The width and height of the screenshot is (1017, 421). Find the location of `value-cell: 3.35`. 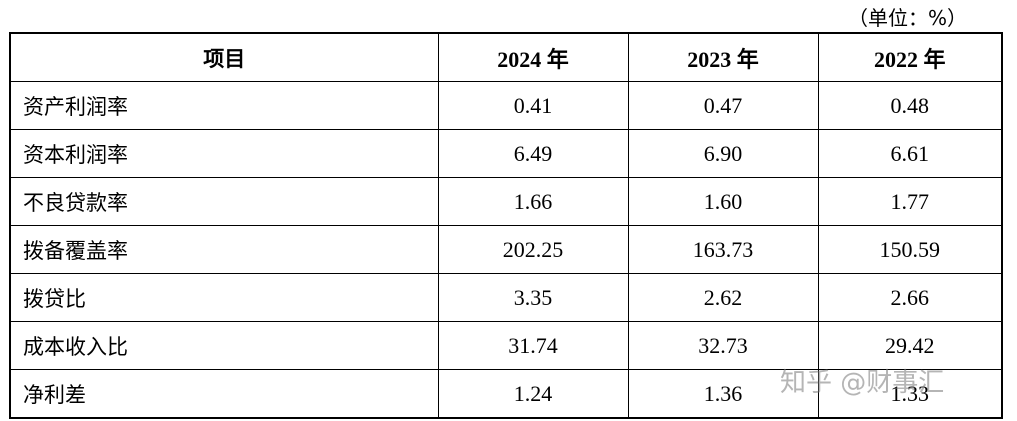

value-cell: 3.35 is located at coordinates (533, 297).